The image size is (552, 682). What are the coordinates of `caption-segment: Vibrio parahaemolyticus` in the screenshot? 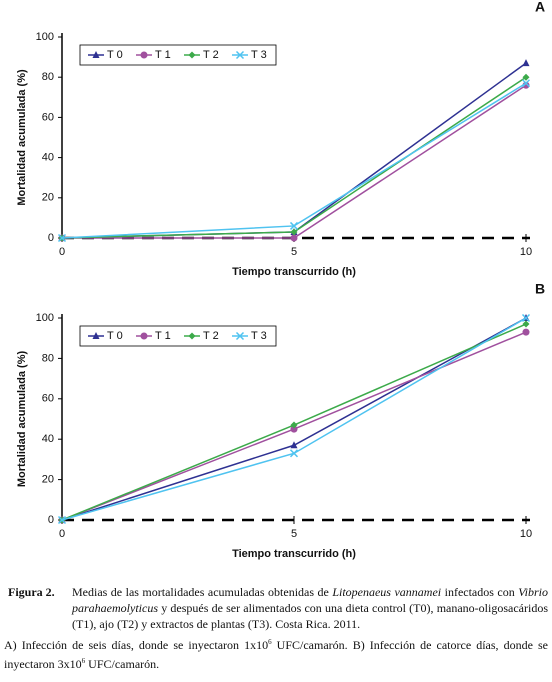 It's located at (310, 600).